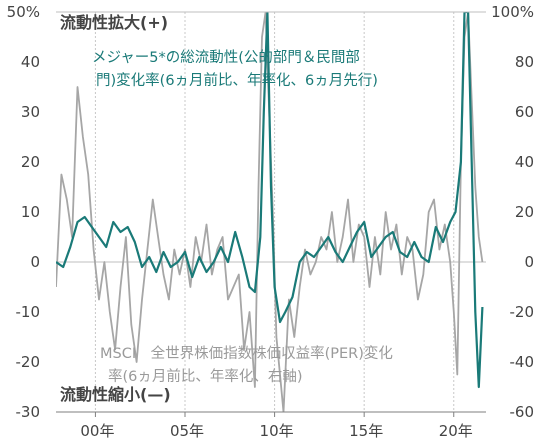  Describe the element at coordinates (237, 80) in the screenshot. I see `teal-series-label-line2: 門)変化率(6ヵ月前比、年率化、6ヵ月先行)` at that location.